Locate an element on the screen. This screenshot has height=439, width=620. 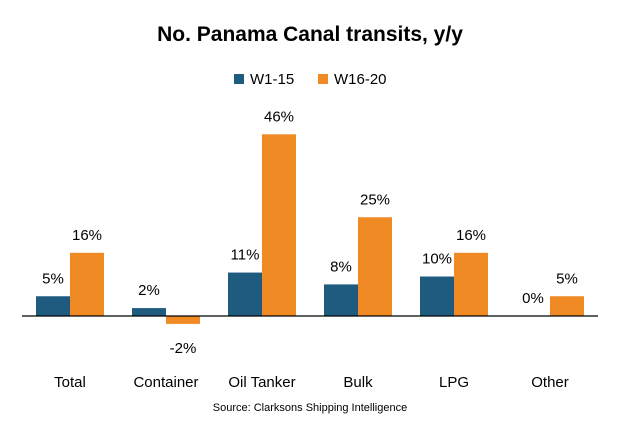
data-label-w16-20-lpg: 16% is located at coordinates (471, 235).